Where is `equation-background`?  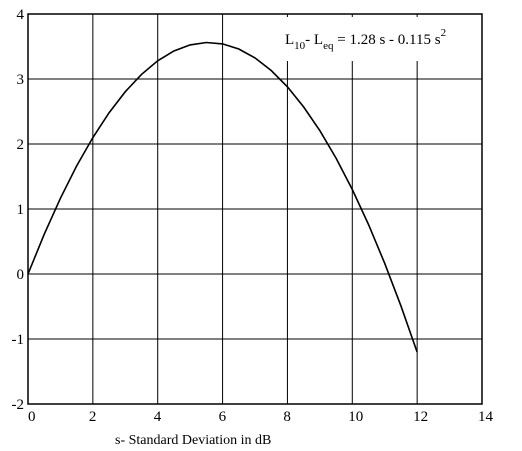 equation-background is located at coordinates (378, 39).